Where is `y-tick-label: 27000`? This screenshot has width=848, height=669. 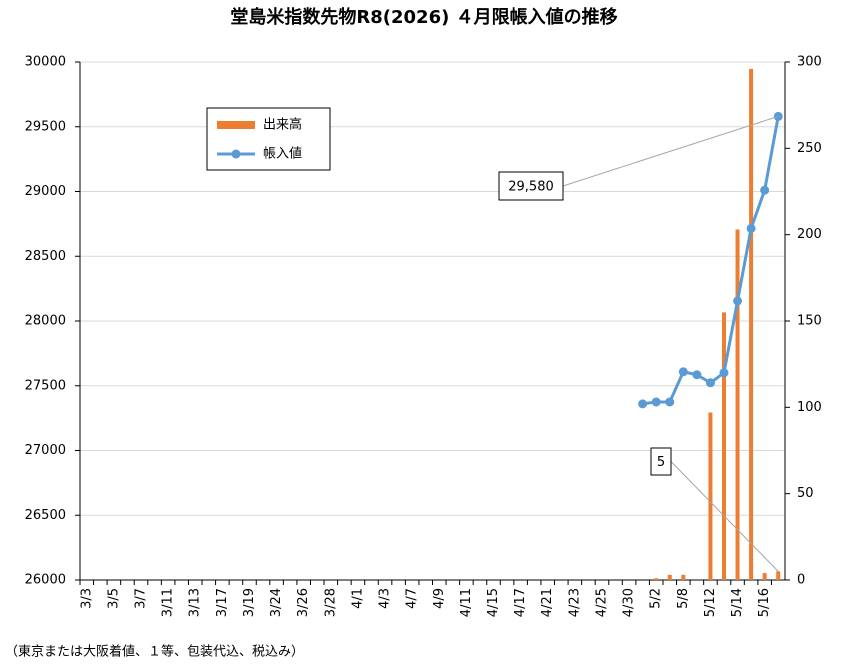
y-tick-label: 27000 is located at coordinates (45, 450).